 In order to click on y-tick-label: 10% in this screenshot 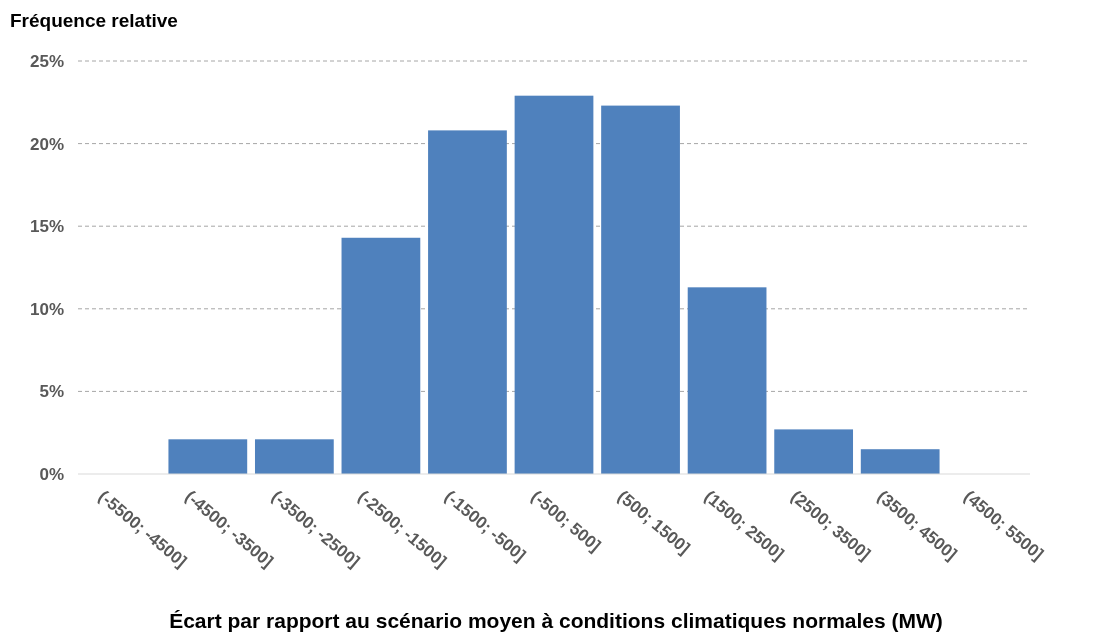, I will do `click(46, 309)`.